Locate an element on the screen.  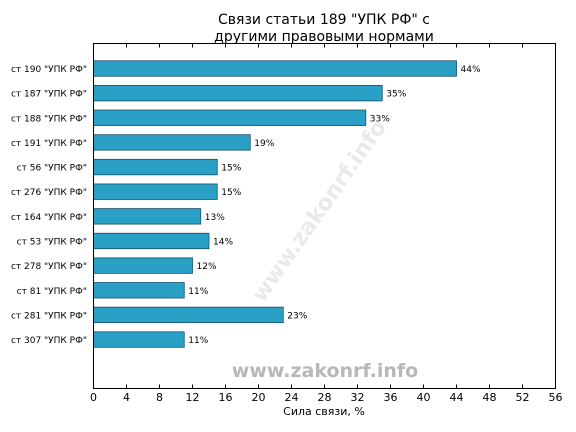
bar-value-label: 13% is located at coordinates (215, 218).